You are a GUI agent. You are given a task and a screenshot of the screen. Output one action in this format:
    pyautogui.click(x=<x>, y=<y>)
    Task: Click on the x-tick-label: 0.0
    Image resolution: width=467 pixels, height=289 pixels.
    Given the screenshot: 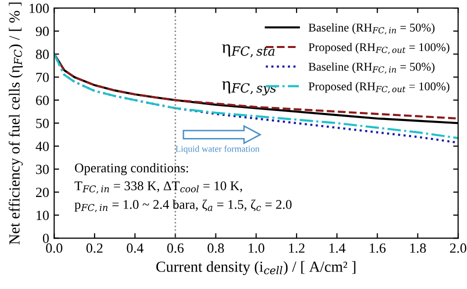 What is the action you would take?
    pyautogui.click(x=54, y=248)
    